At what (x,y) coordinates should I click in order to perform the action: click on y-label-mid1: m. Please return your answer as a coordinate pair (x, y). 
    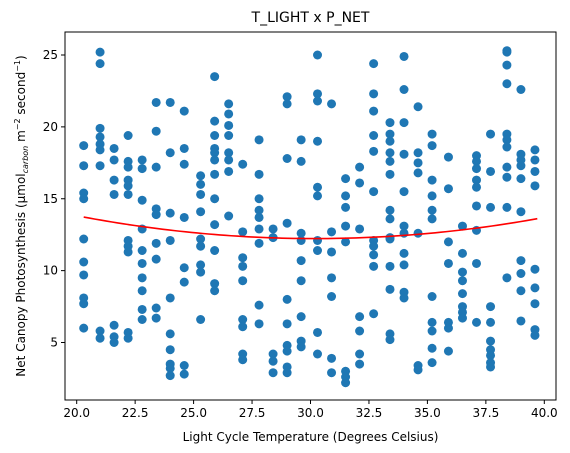
    Looking at the image, I should click on (21, 138).